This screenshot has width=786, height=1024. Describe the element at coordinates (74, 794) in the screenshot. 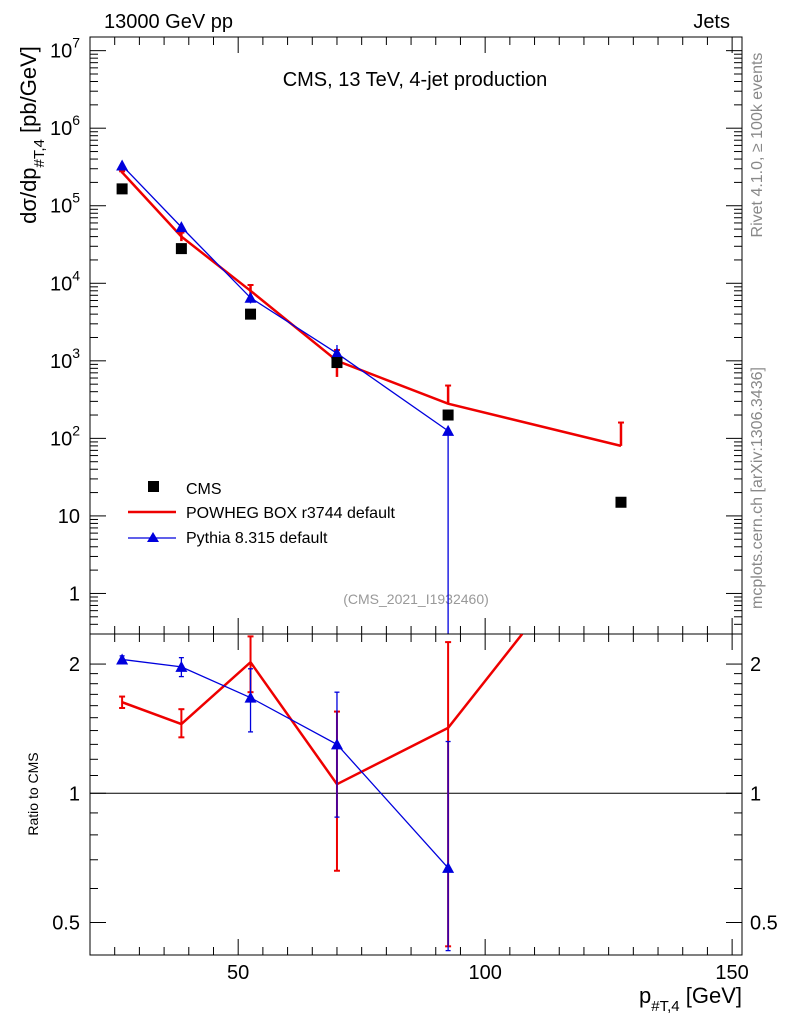

I see `ratio-y-tick-label: 1` at that location.